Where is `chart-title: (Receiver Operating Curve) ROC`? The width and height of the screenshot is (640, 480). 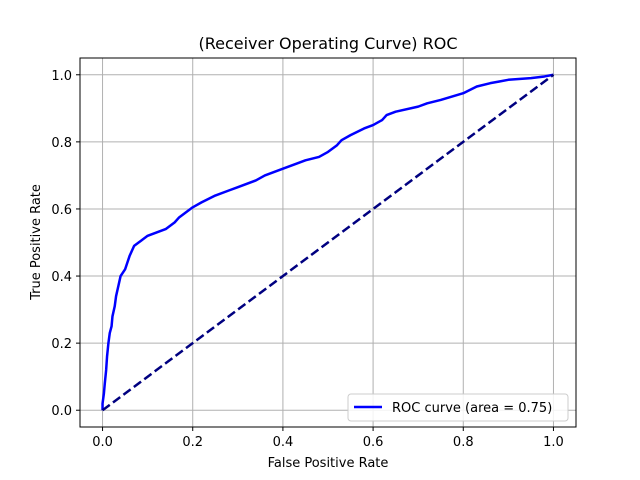 chart-title: (Receiver Operating Curve) ROC is located at coordinates (327, 43).